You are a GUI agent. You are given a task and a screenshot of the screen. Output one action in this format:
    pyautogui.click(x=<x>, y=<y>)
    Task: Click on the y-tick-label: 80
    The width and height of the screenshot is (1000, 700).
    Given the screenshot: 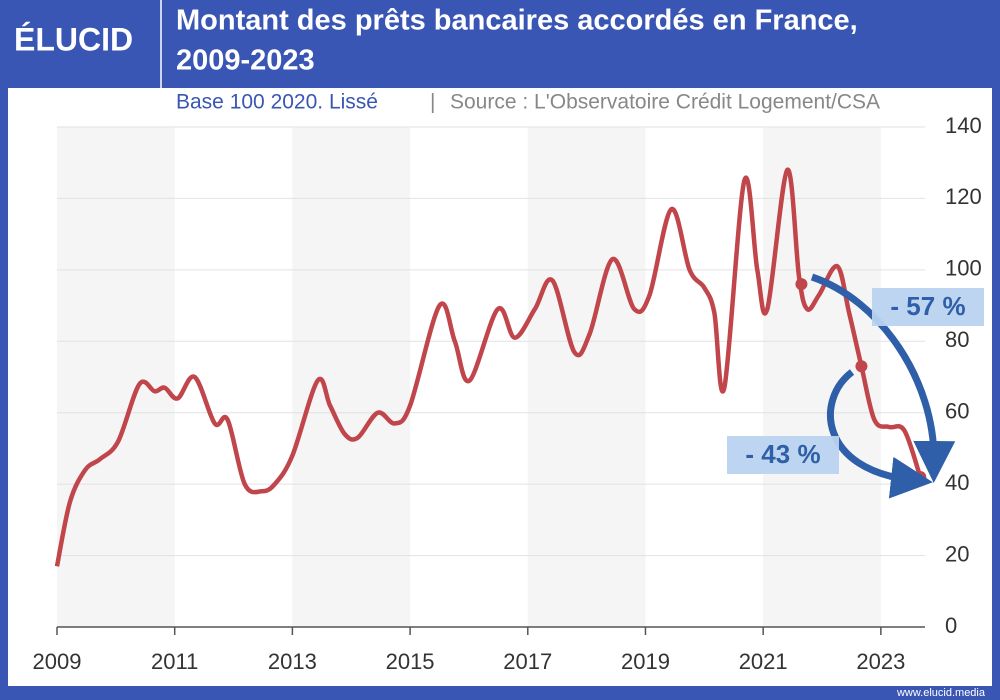 What is the action you would take?
    pyautogui.click(x=957, y=339)
    